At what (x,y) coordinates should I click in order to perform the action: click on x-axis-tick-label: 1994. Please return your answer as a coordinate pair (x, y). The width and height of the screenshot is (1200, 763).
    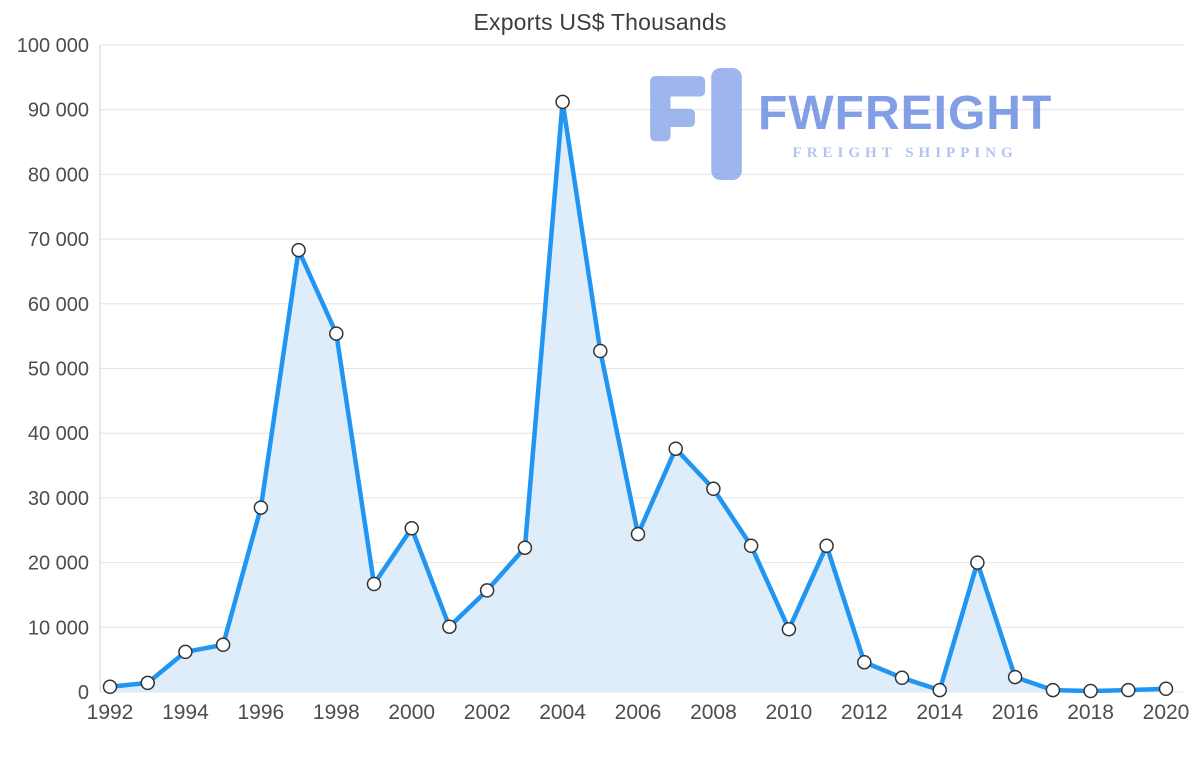
    Looking at the image, I should click on (185, 712).